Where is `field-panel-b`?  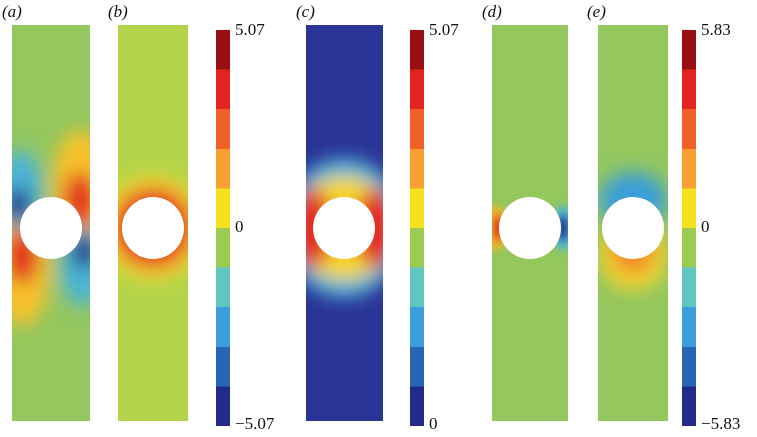 field-panel-b is located at coordinates (153, 223).